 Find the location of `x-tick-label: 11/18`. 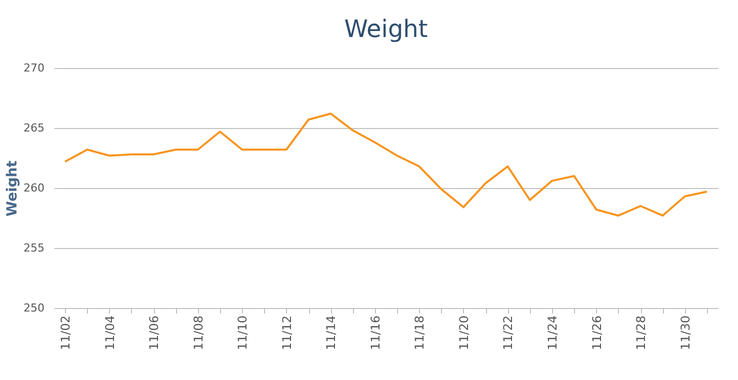

x-tick-label: 11/18 is located at coordinates (419, 333).